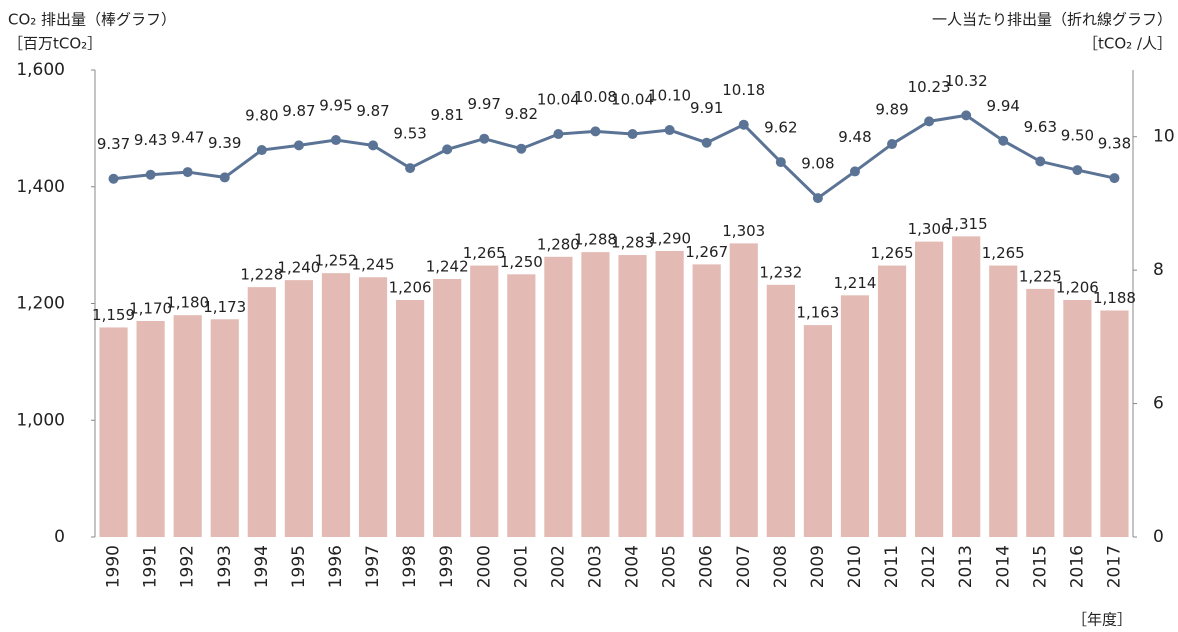  Describe the element at coordinates (225, 566) in the screenshot. I see `x-tick-label: 1993` at that location.